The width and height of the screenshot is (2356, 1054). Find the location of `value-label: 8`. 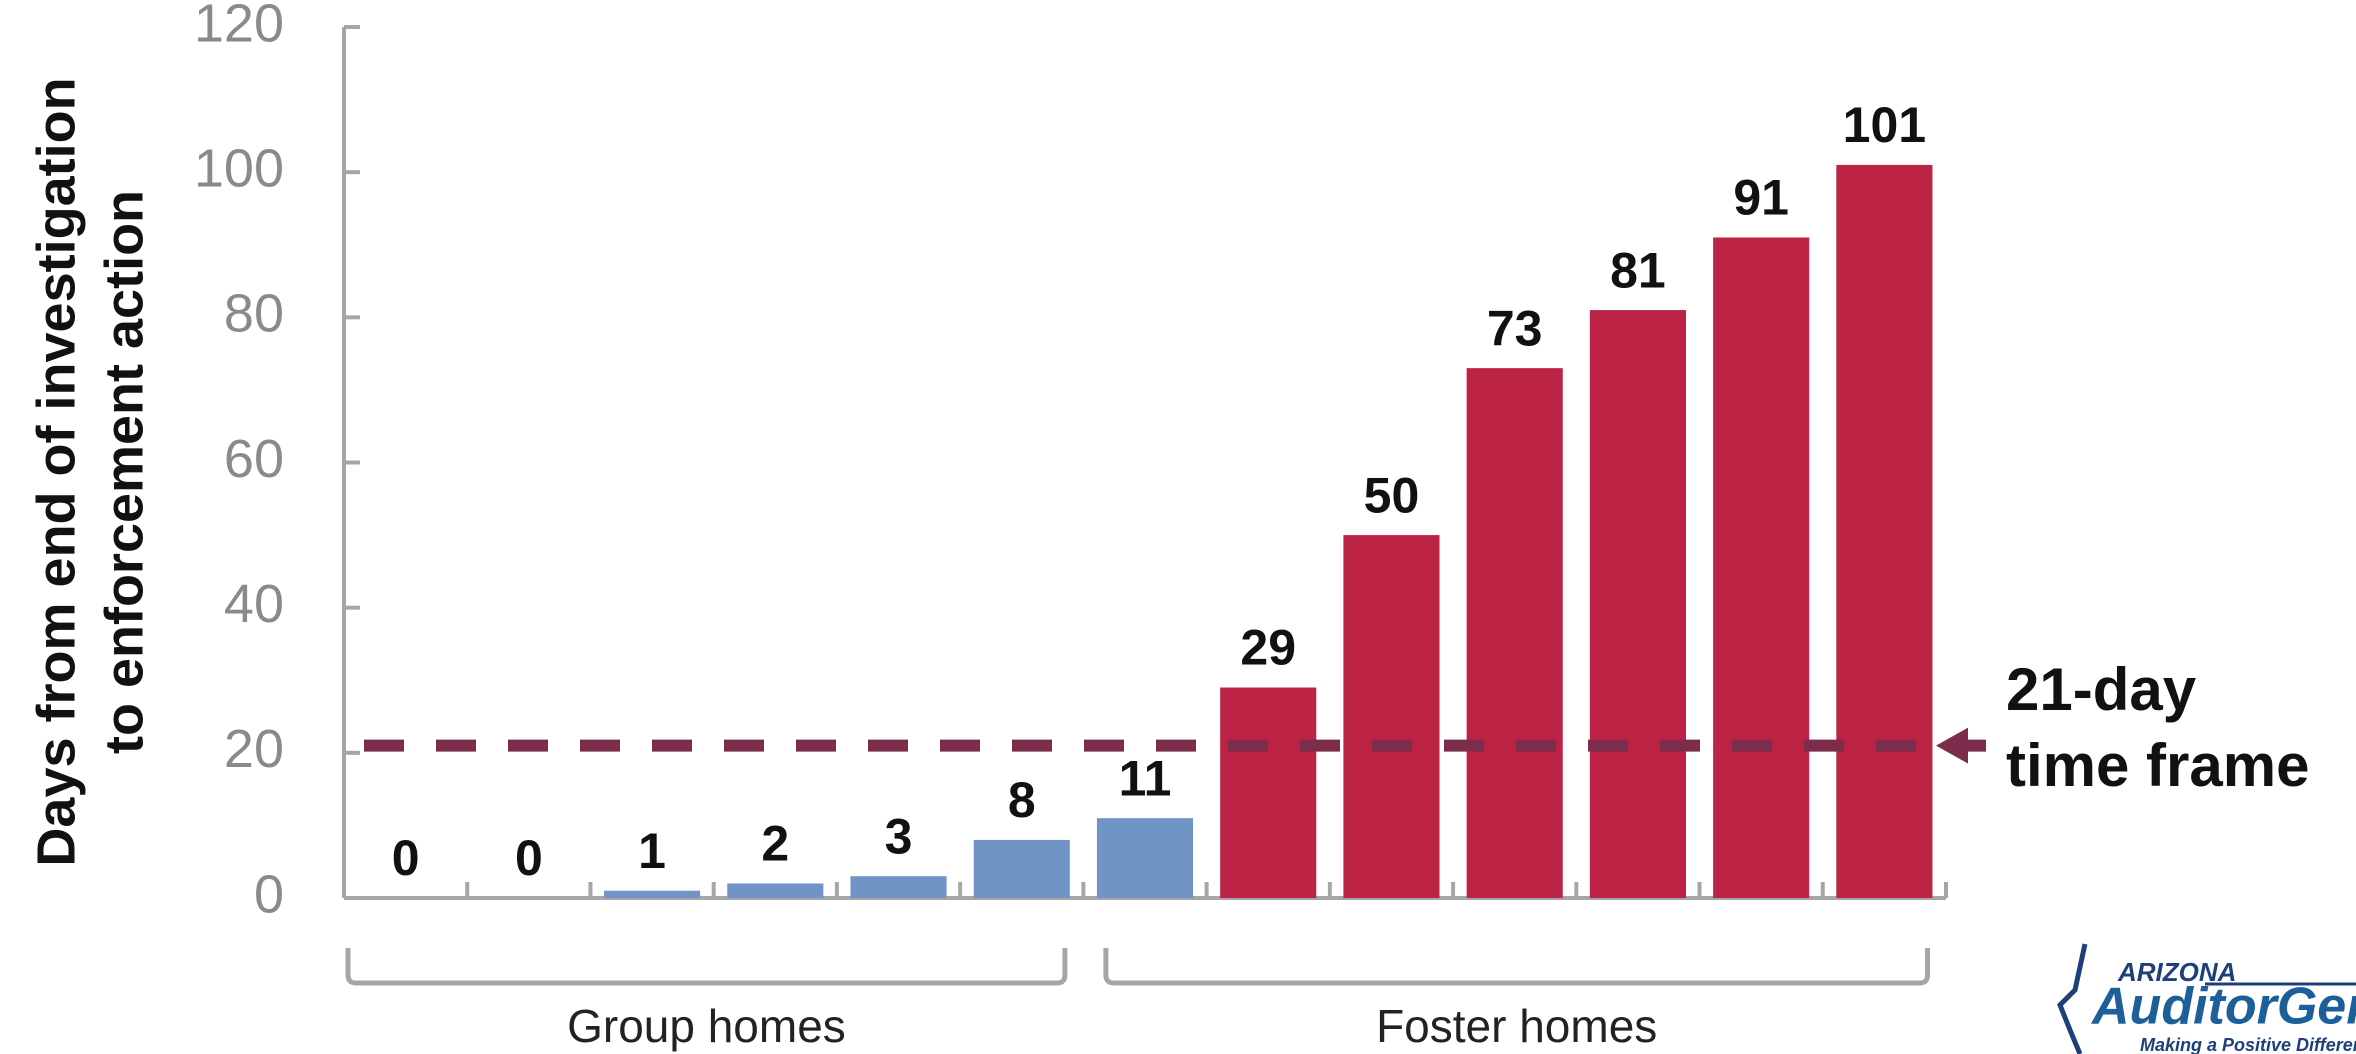

value-label: 8 is located at coordinates (1022, 800).